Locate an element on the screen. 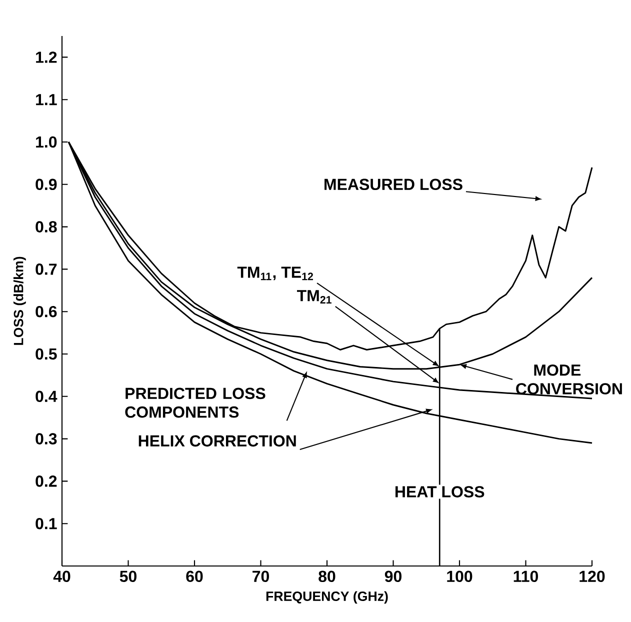 The height and width of the screenshot is (622, 631). y-tick-label: 0.7 is located at coordinates (46, 269).